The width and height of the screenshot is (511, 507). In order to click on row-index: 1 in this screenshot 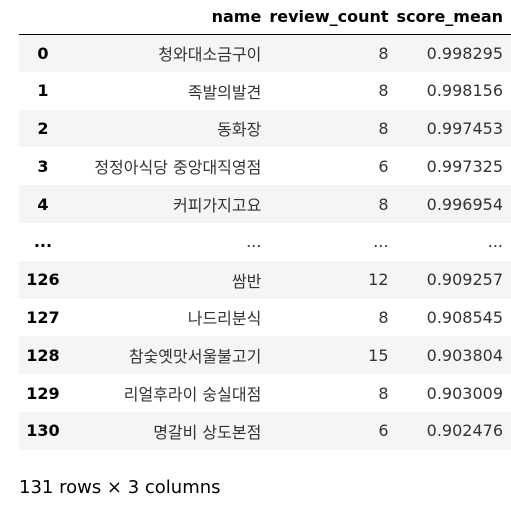, I will do `click(43, 91)`.